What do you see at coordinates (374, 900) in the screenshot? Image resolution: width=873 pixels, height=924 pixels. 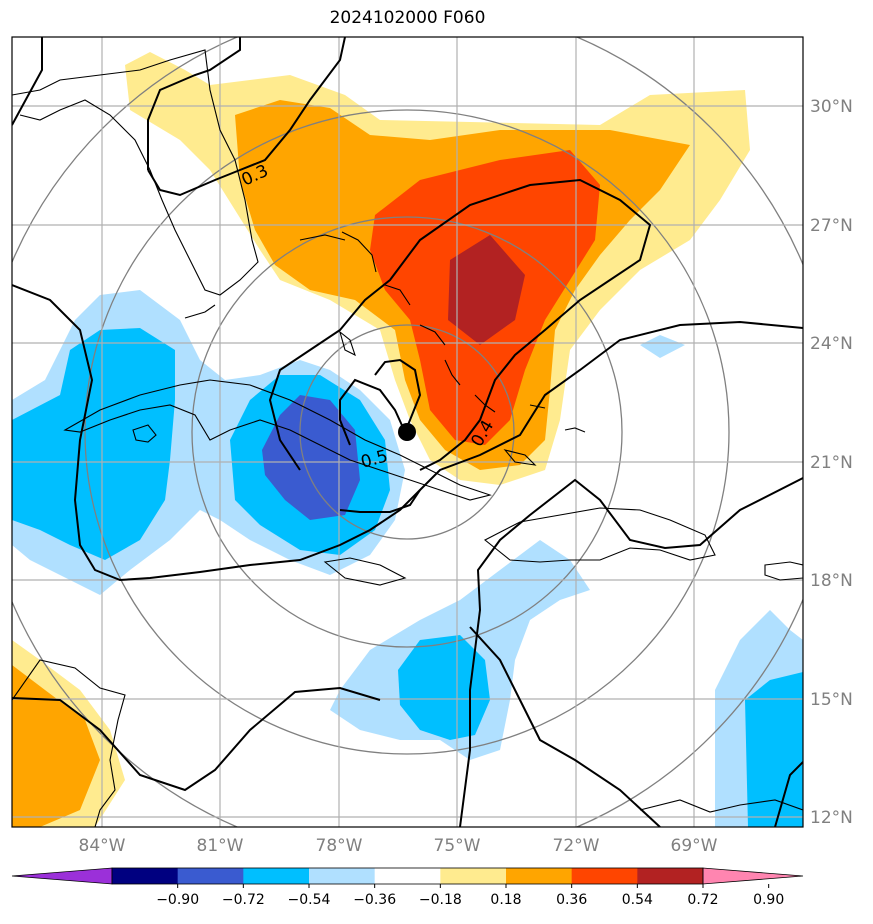 I see `colorbar-tick-label: −0.36` at bounding box center [374, 900].